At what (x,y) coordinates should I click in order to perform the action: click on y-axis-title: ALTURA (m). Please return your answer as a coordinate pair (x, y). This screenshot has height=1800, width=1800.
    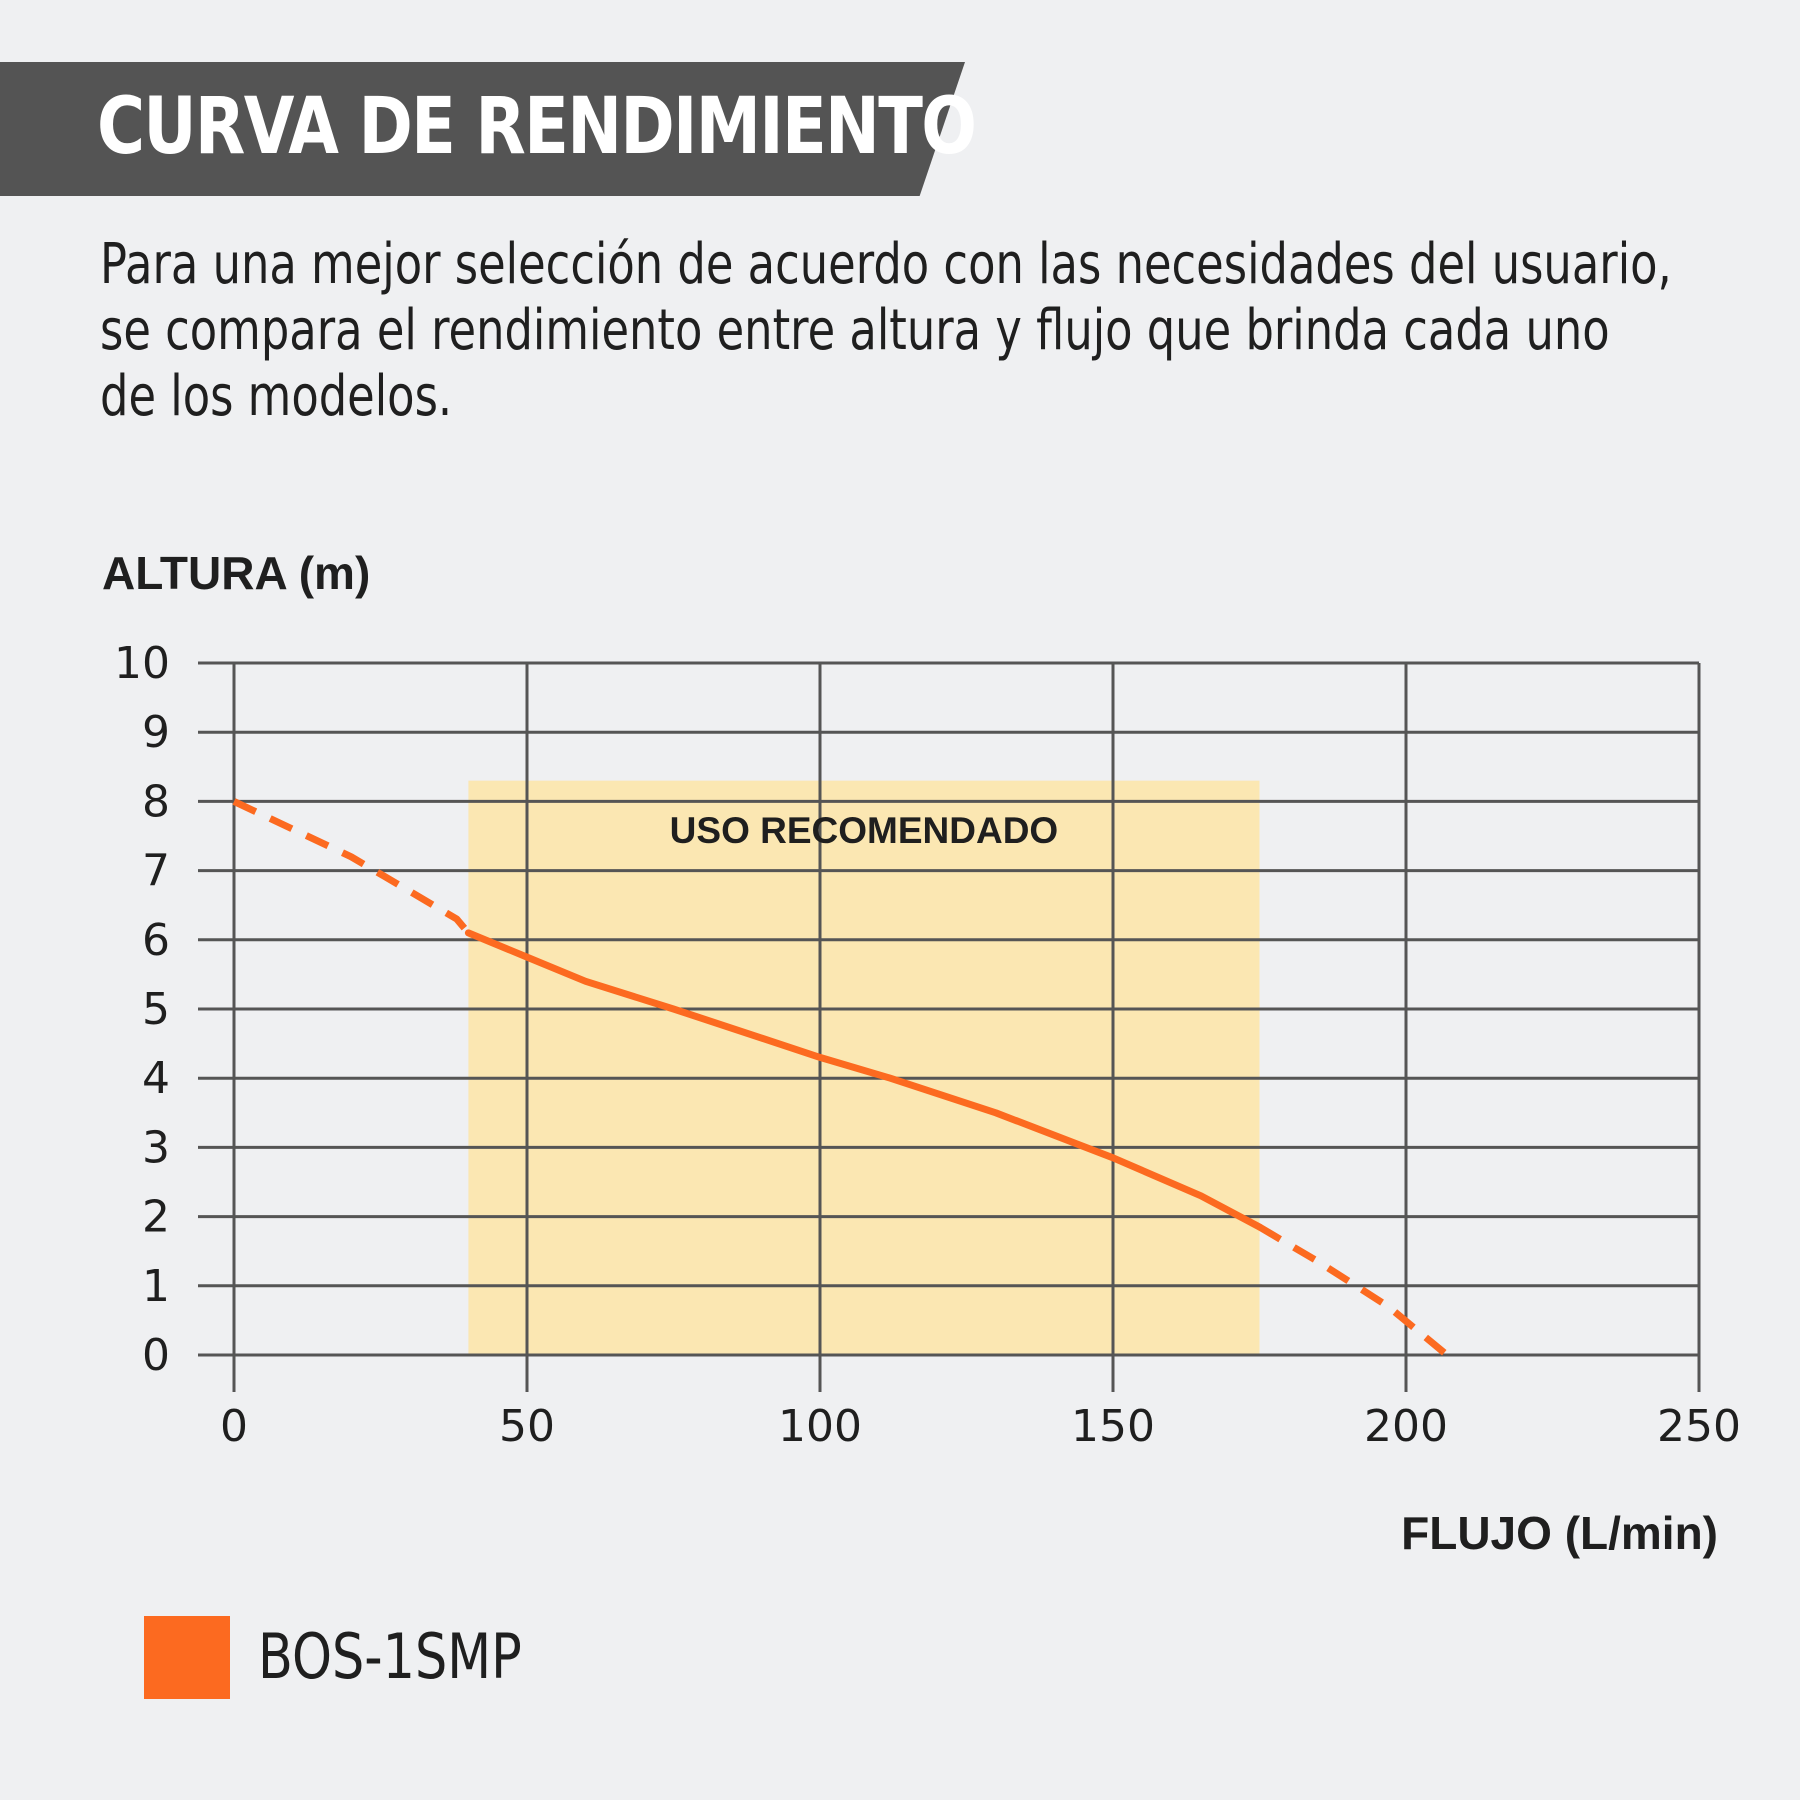
    Looking at the image, I should click on (236, 573).